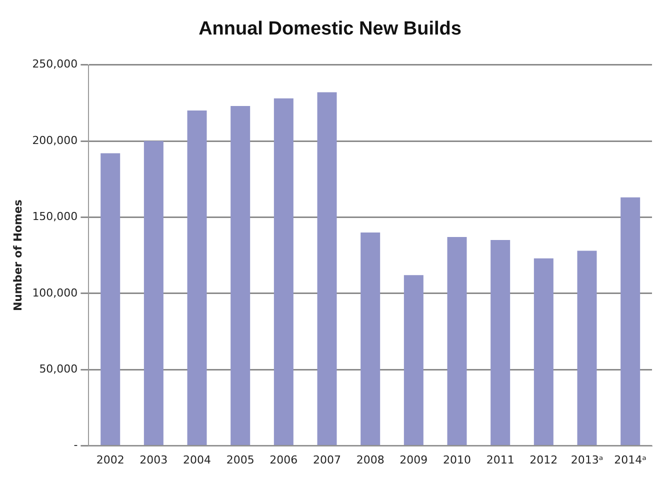  I want to click on x-tick-label: 2002, so click(110, 459).